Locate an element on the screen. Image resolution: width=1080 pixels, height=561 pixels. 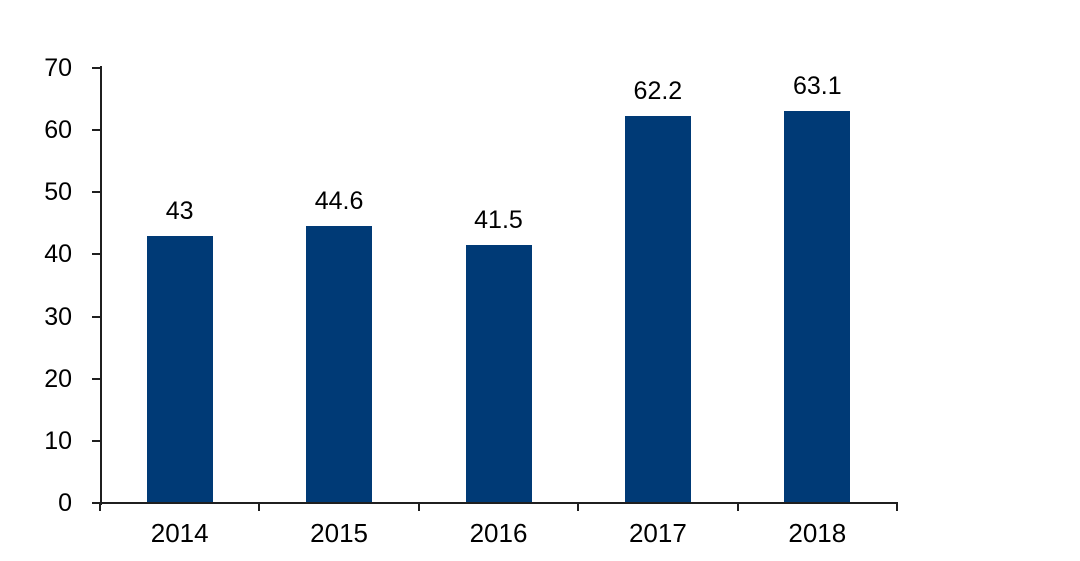
bar-value-label: 44.6 is located at coordinates (339, 200).